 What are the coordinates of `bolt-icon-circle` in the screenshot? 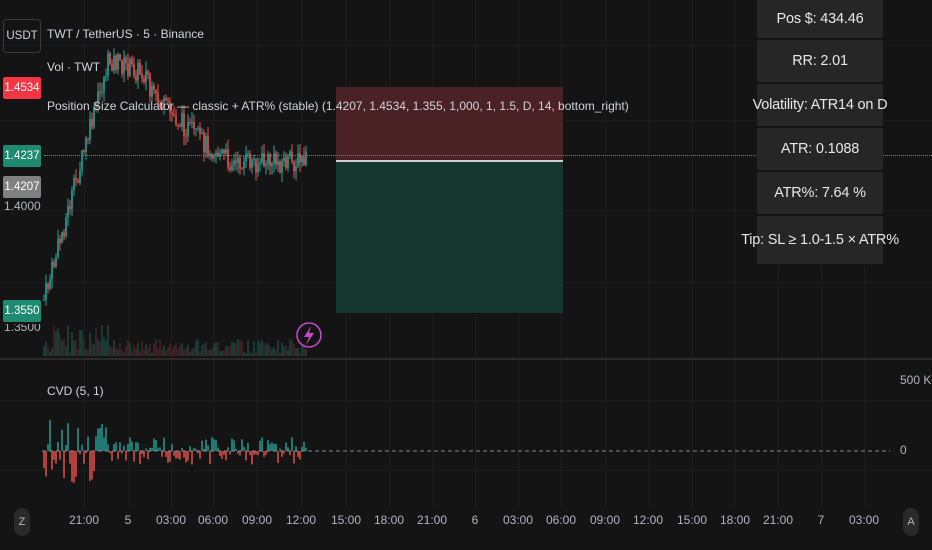 It's located at (309, 335).